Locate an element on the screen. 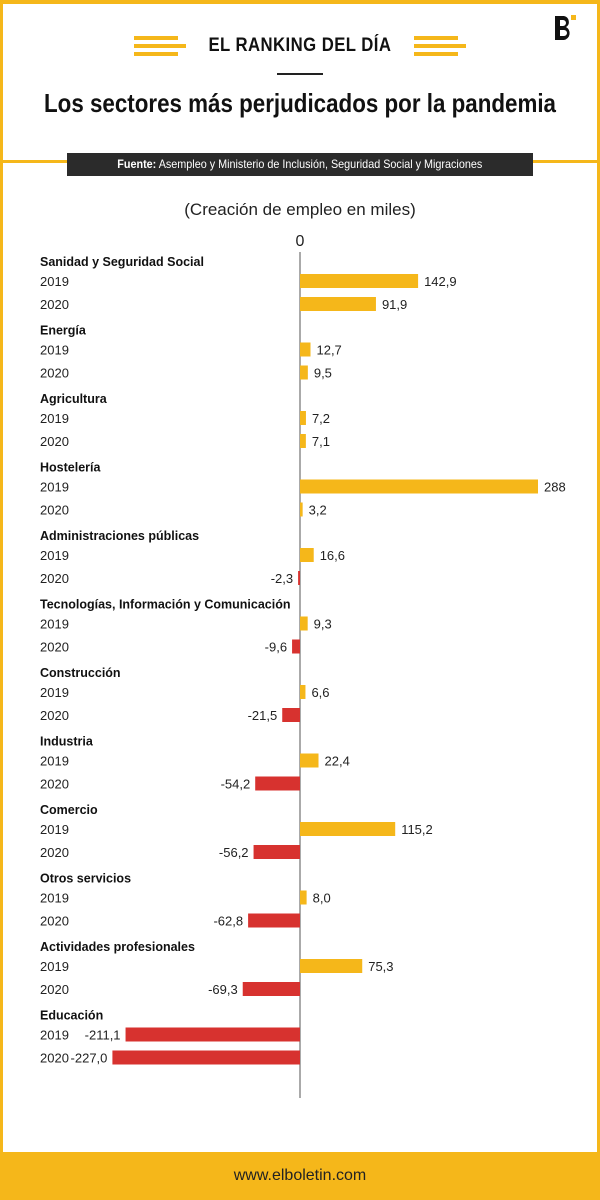 This screenshot has width=600, height=1200. elboletin-logo-icon is located at coordinates (565, 27).